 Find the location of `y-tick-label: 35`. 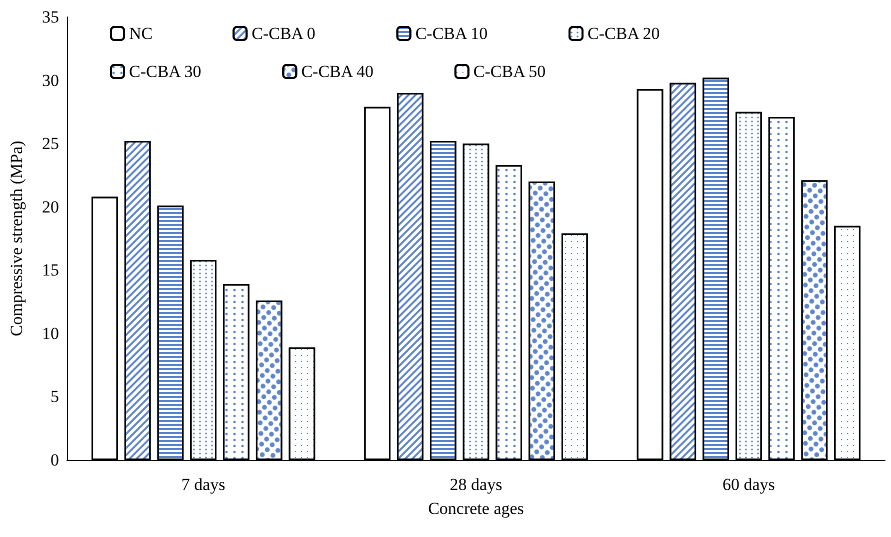

y-tick-label: 35 is located at coordinates (50, 17).